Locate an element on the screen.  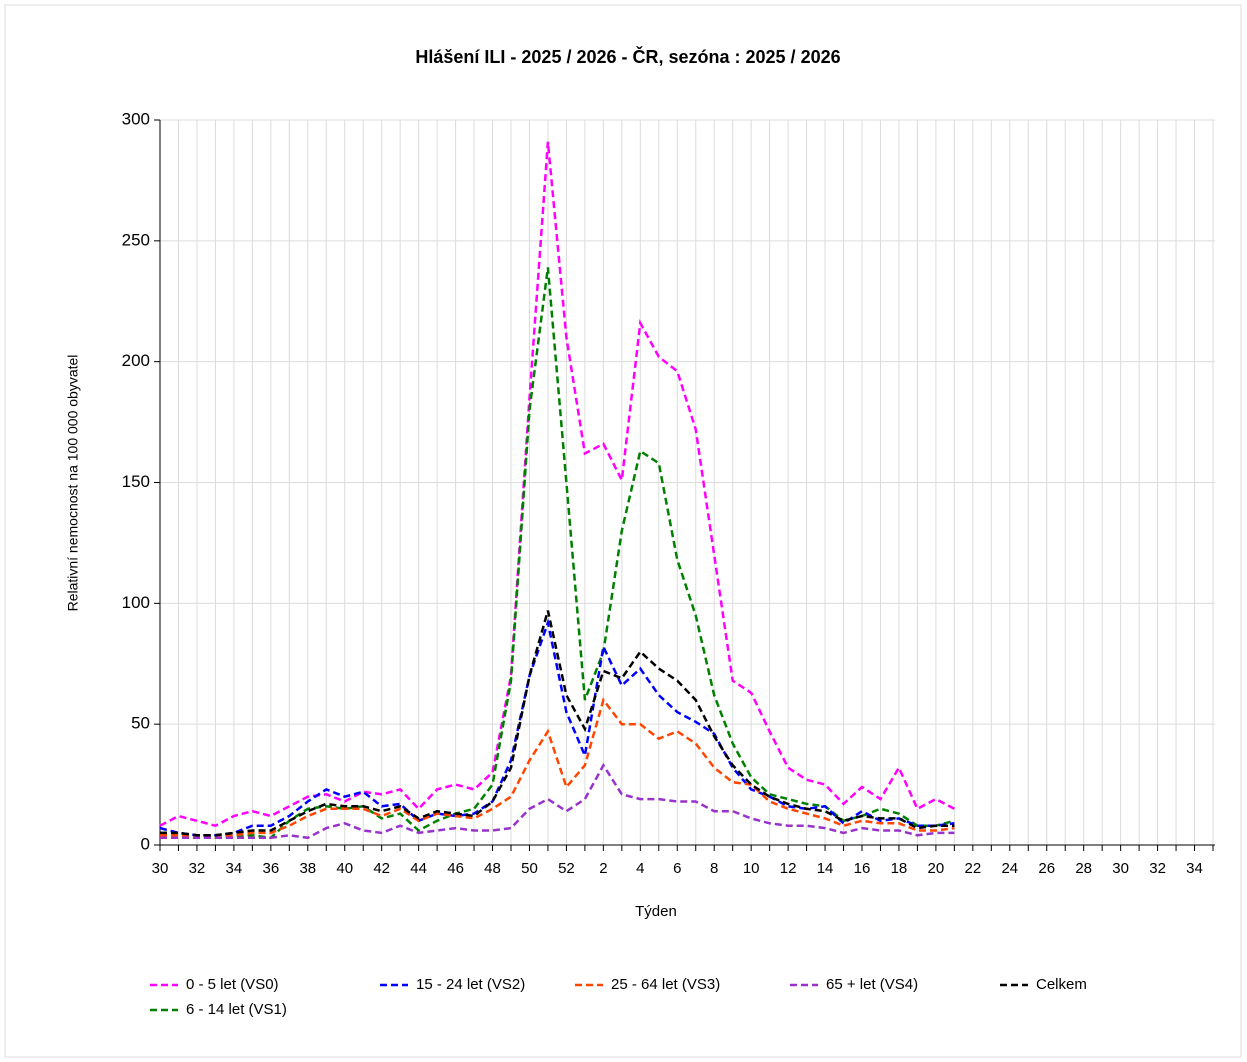
x-tick-label: 2 is located at coordinates (603, 868).